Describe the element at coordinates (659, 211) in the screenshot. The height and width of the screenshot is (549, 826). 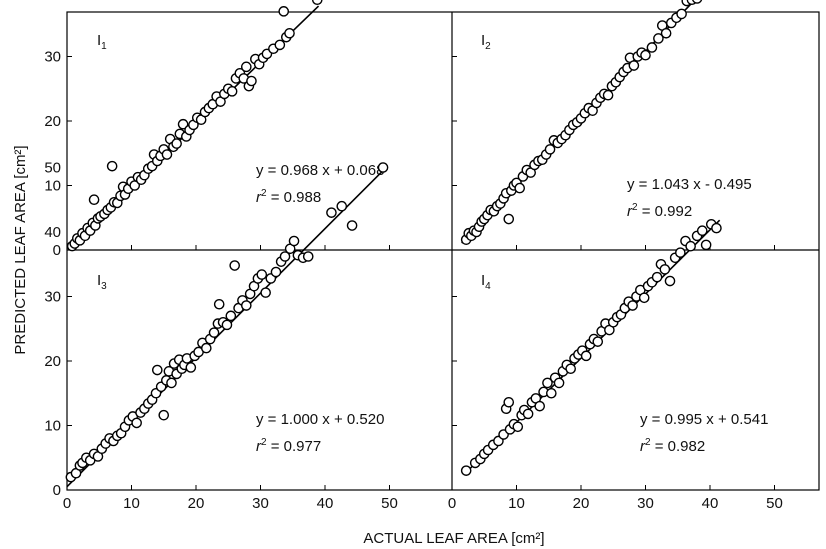
I see `r-squared: r2 = 0.992` at that location.